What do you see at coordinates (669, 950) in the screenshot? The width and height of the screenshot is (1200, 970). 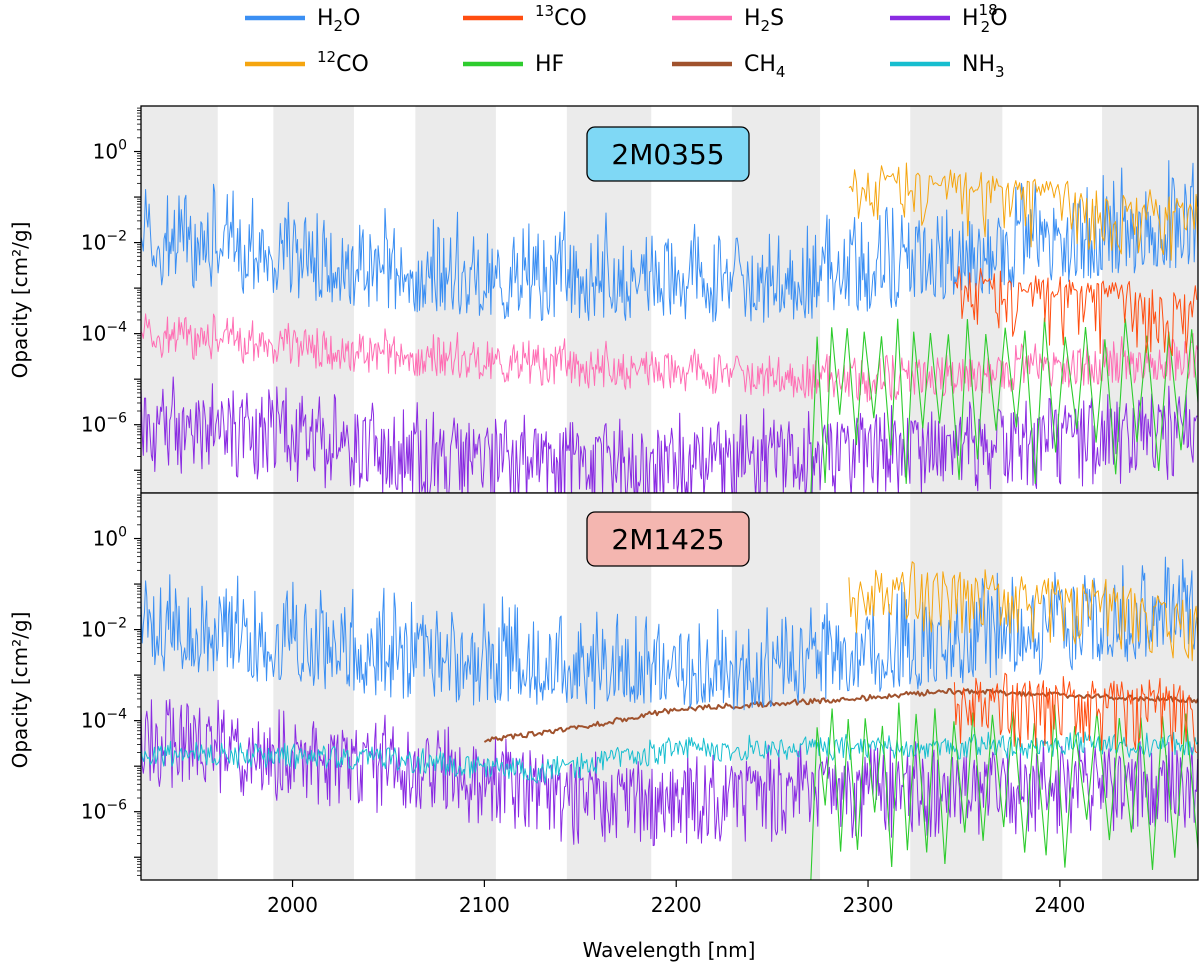 I see `x-axis-label: Wavelength [nm]` at bounding box center [669, 950].